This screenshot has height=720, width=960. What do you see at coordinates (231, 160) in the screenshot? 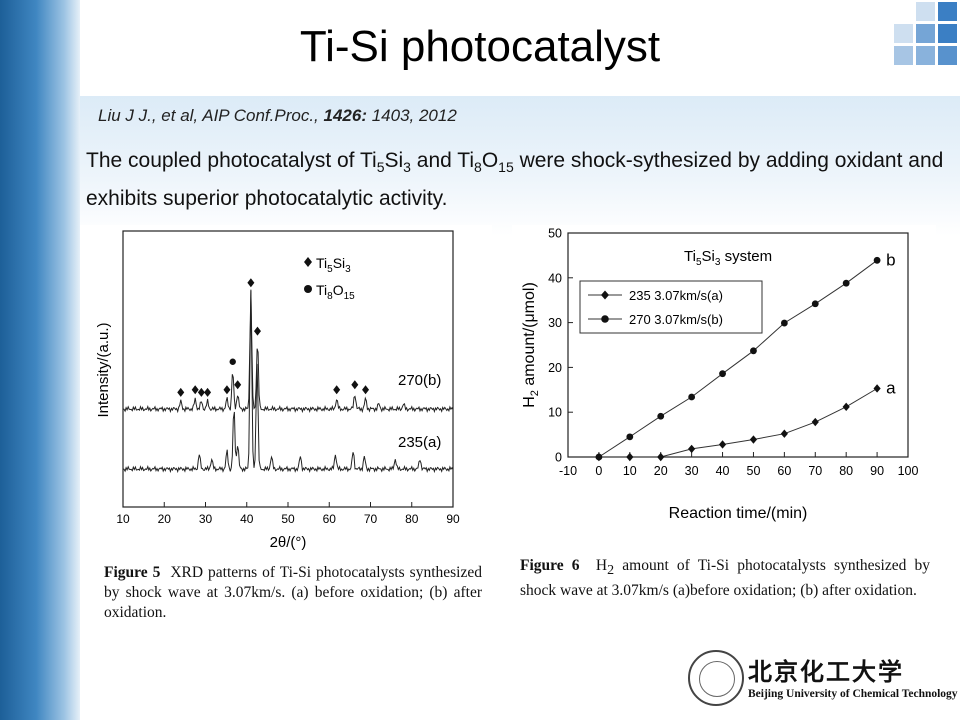
I see `desc-part: The coupled photocatalyst of Ti` at bounding box center [231, 160].